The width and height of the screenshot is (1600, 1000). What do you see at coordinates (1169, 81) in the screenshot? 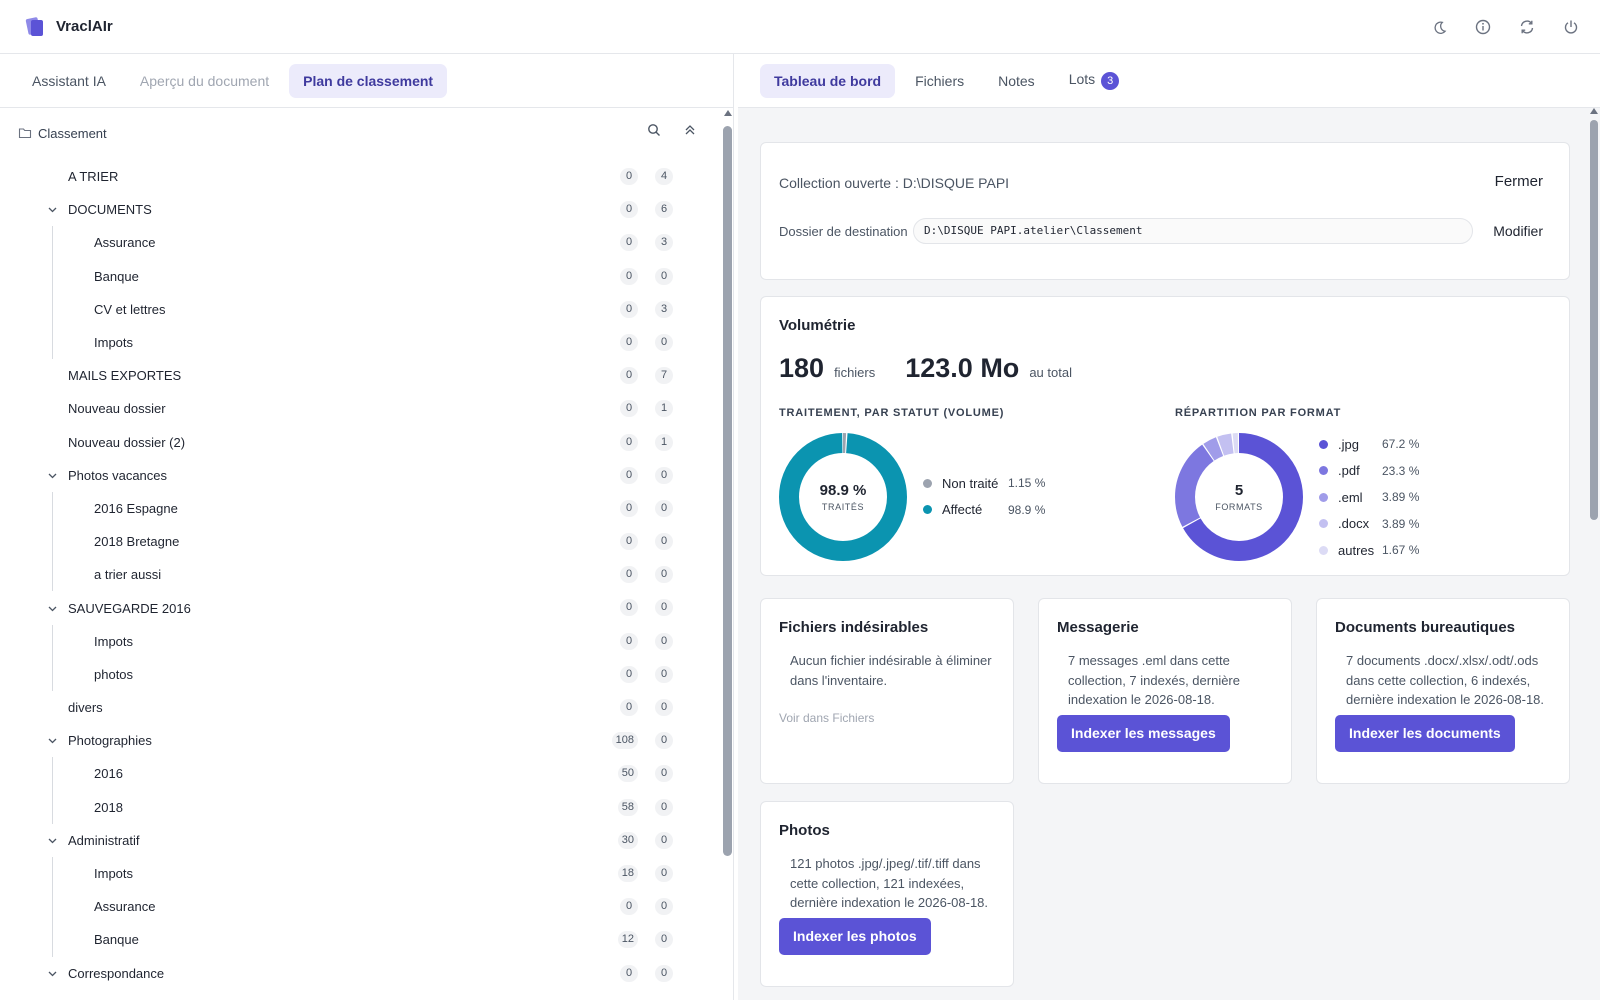
I see `right-tabs: Tableau de bord Fichiers Notes Lots 3` at bounding box center [1169, 81].